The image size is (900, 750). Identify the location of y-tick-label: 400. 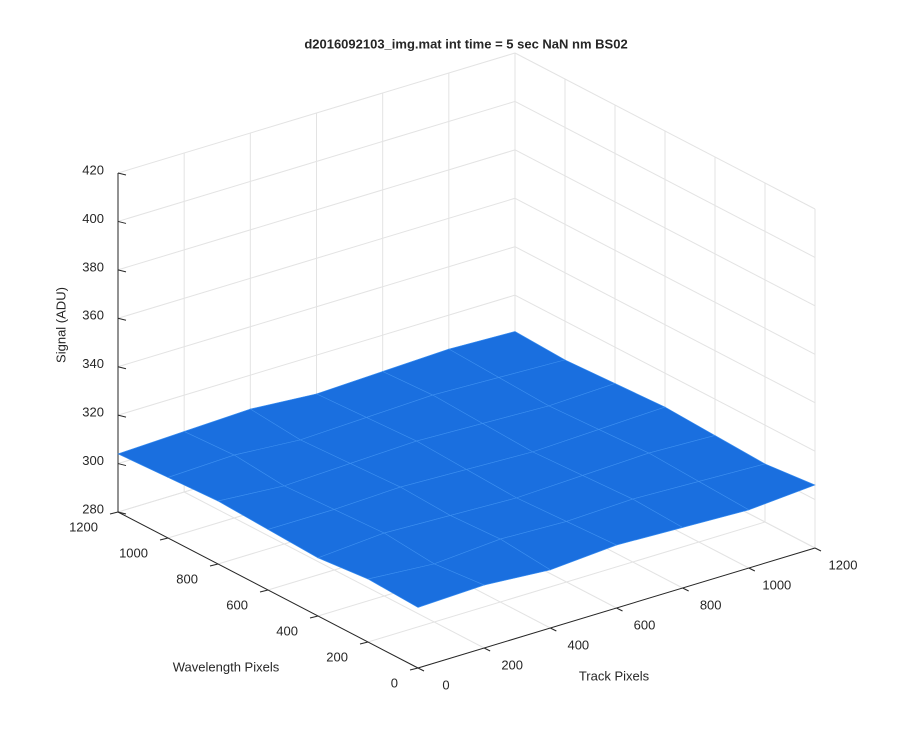
(287, 630).